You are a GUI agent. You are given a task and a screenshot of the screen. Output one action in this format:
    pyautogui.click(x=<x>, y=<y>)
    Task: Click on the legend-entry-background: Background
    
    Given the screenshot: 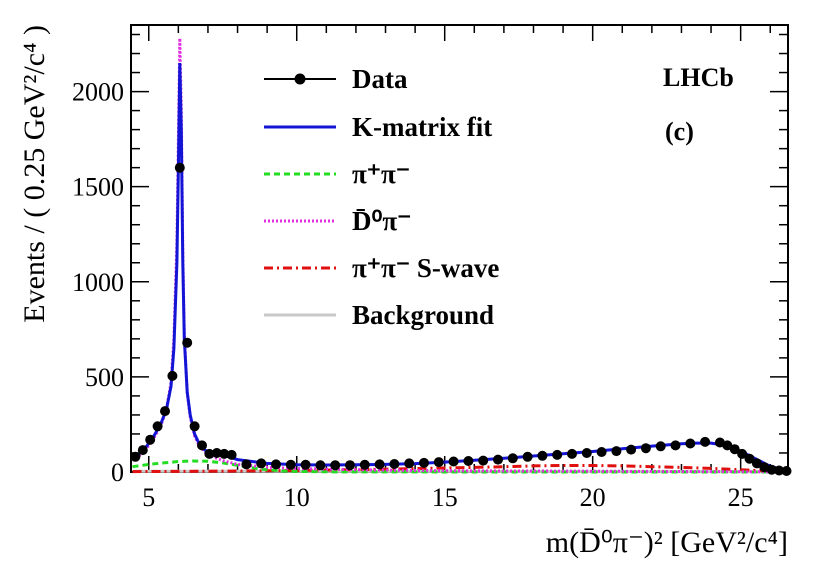 What is the action you would take?
    pyautogui.click(x=379, y=315)
    